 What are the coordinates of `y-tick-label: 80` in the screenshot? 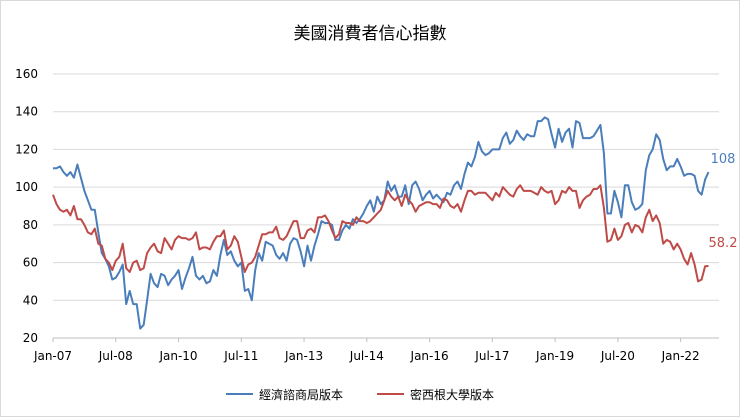 It's located at (30, 225).